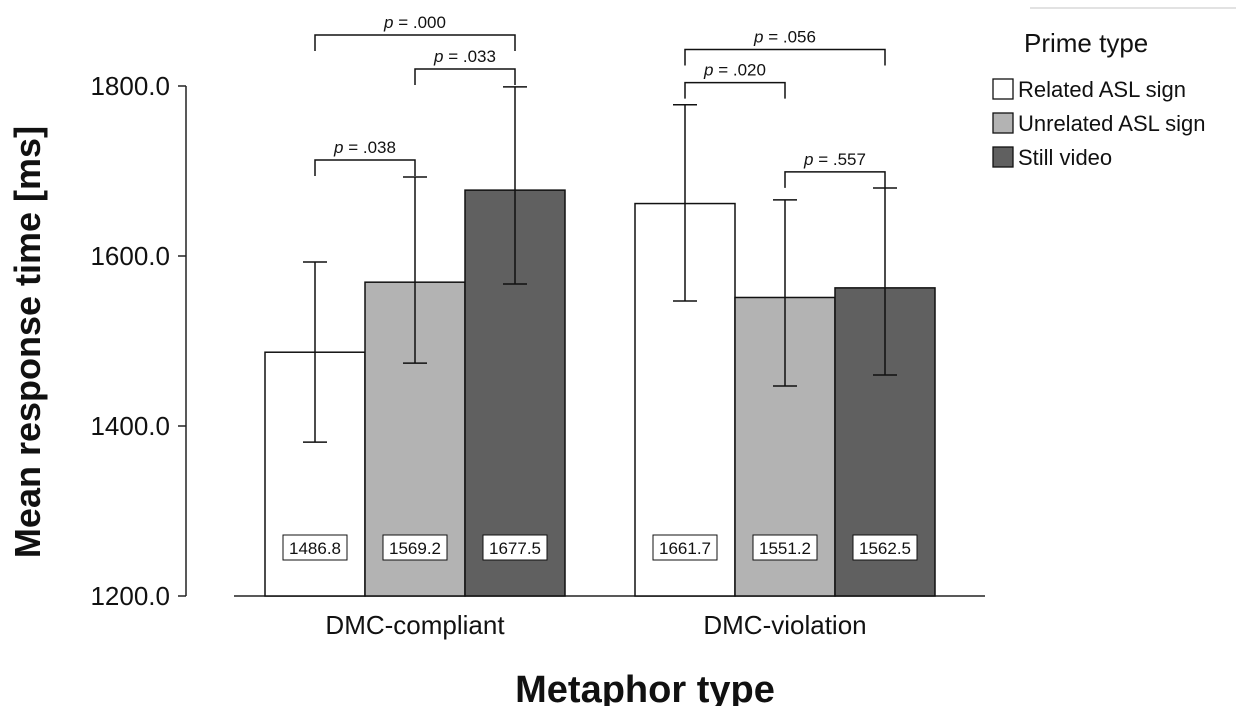 This screenshot has height=706, width=1238. I want to click on p-value-label: p = .038, so click(364, 147).